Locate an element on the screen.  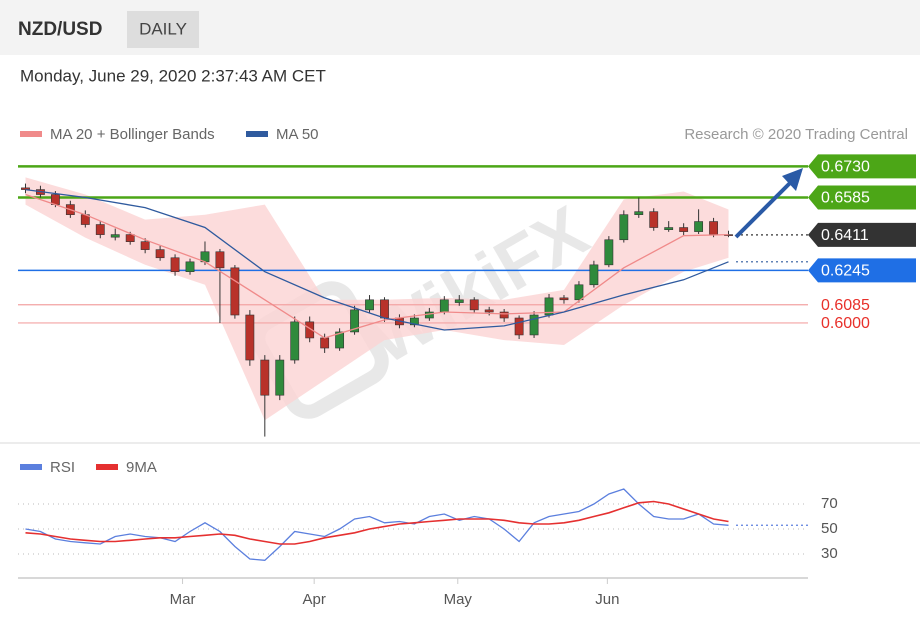
level-label: 0.6245 is located at coordinates (845, 271).